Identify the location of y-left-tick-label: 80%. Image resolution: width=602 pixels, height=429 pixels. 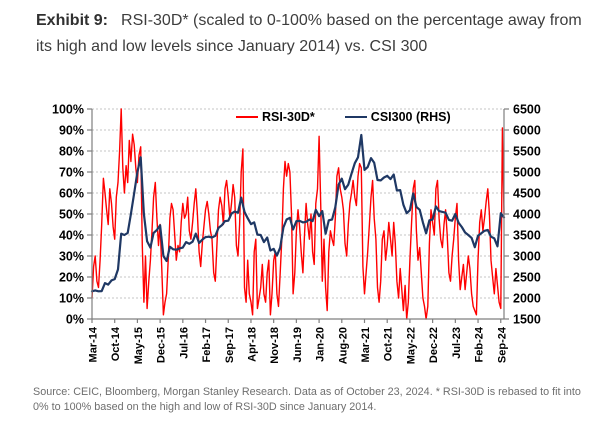
(71, 151).